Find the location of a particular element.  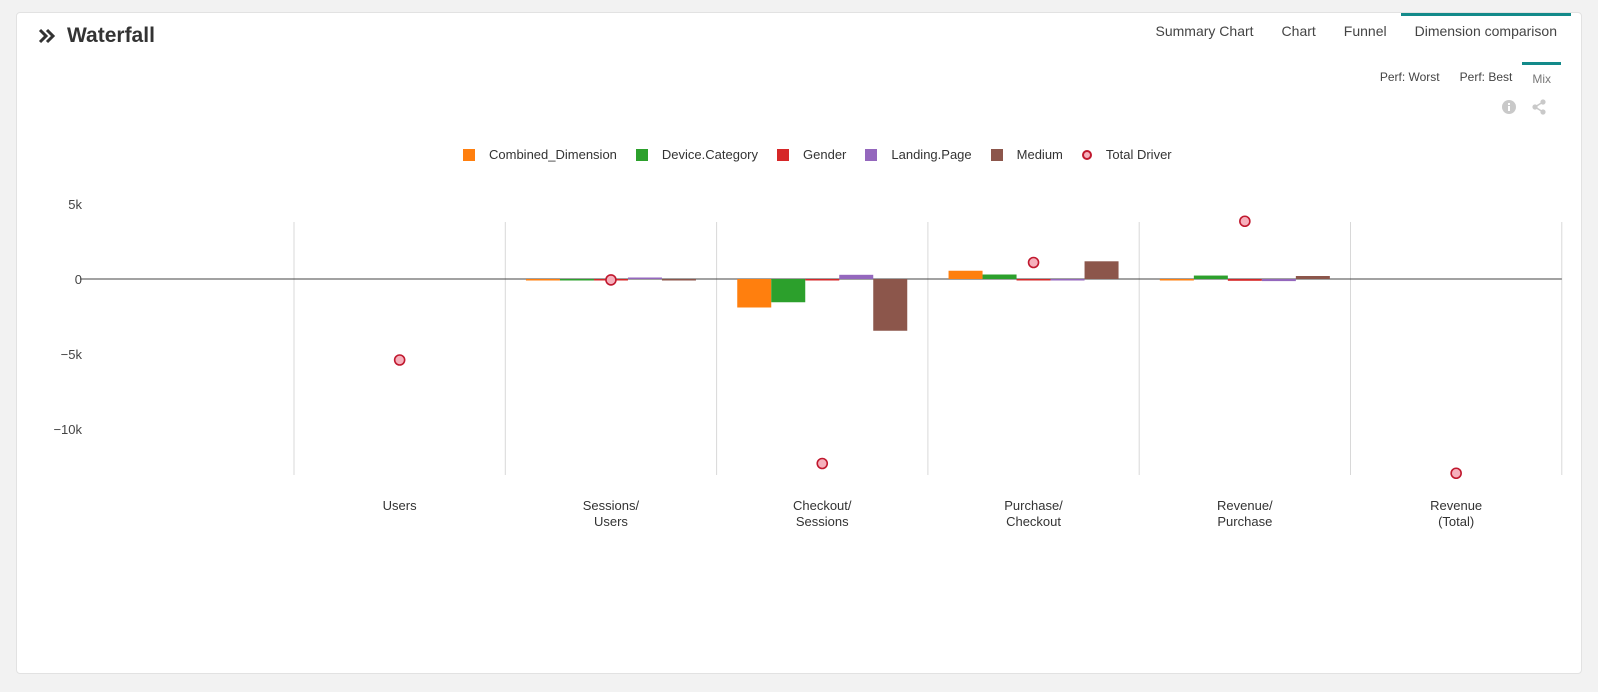

legend-item-landing-page: Landing.Page is located at coordinates (918, 154).